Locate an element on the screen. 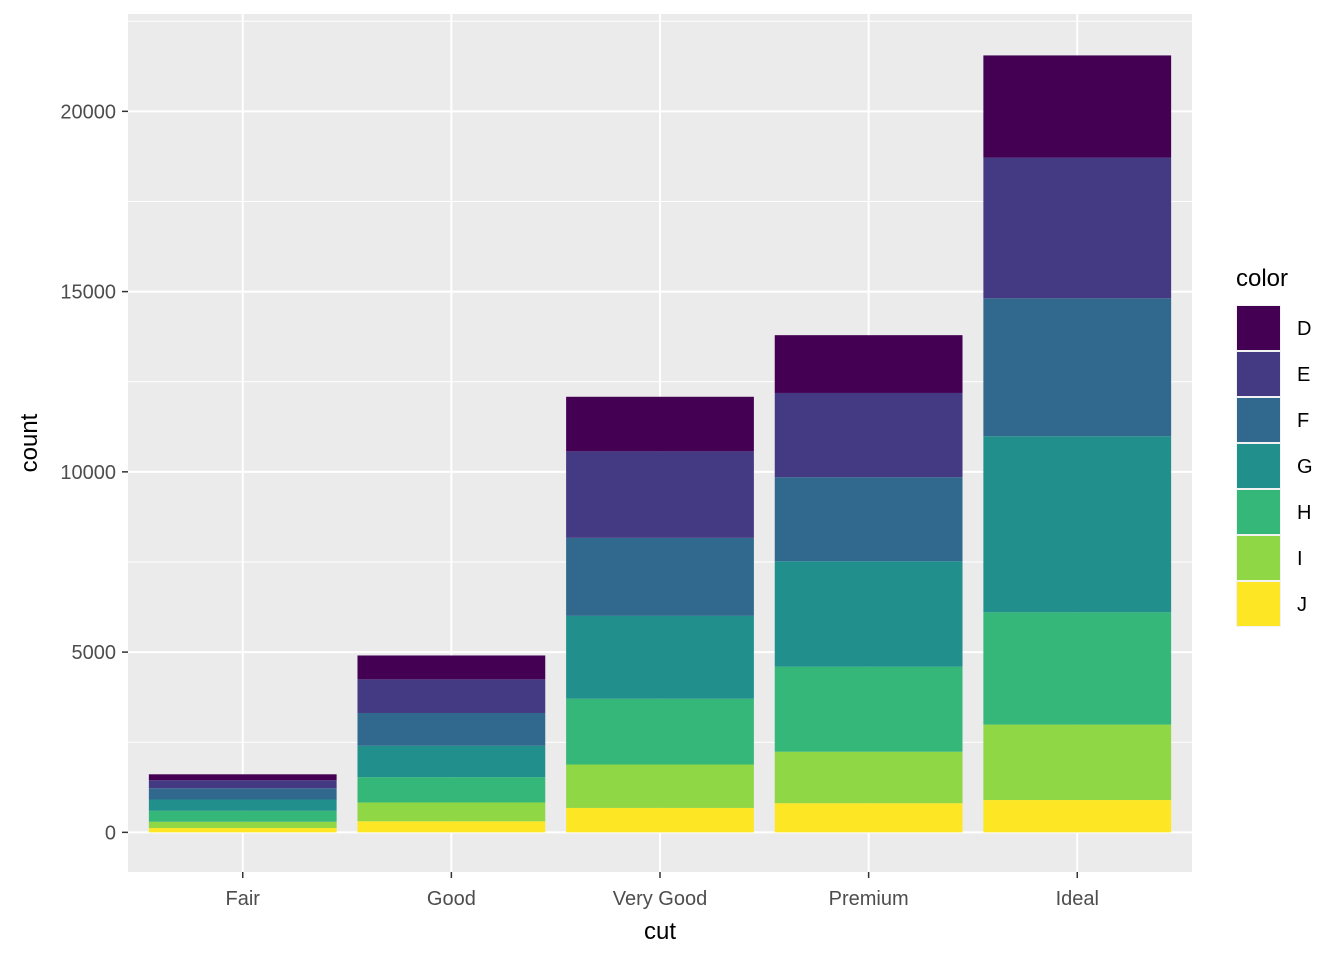 The height and width of the screenshot is (960, 1344). legend-label: I is located at coordinates (1300, 559).